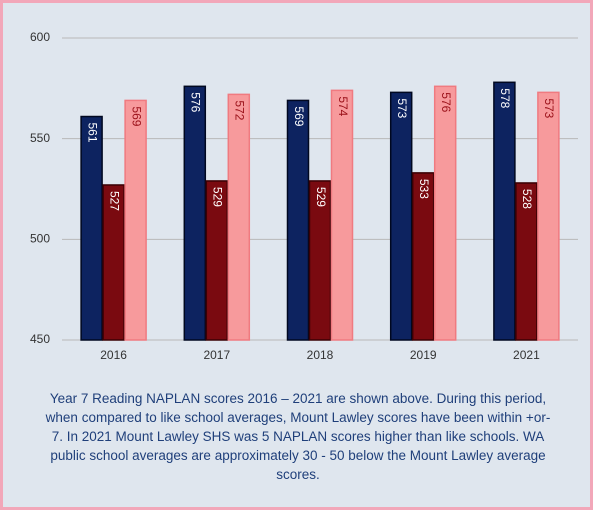 The width and height of the screenshot is (593, 510). What do you see at coordinates (40, 239) in the screenshot?
I see `y-tick-label: 500` at bounding box center [40, 239].